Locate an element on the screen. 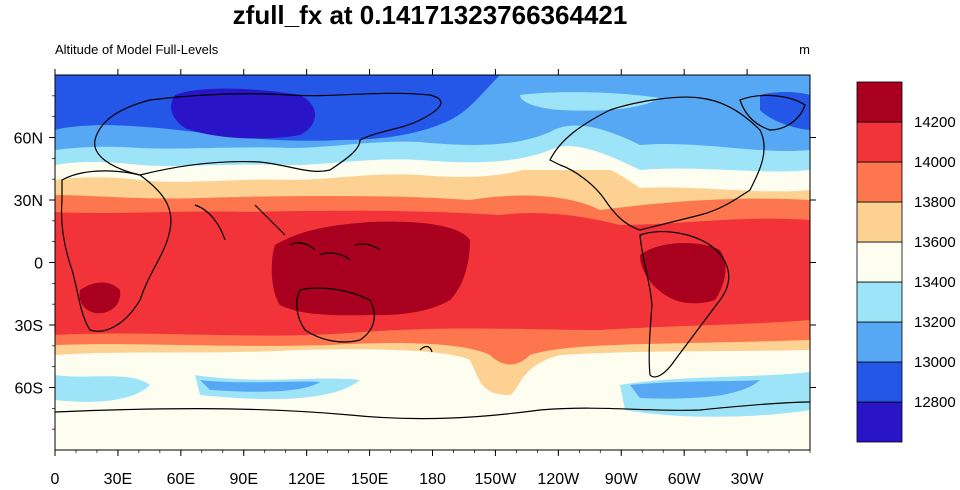  coast-north-america is located at coordinates (657, 163).